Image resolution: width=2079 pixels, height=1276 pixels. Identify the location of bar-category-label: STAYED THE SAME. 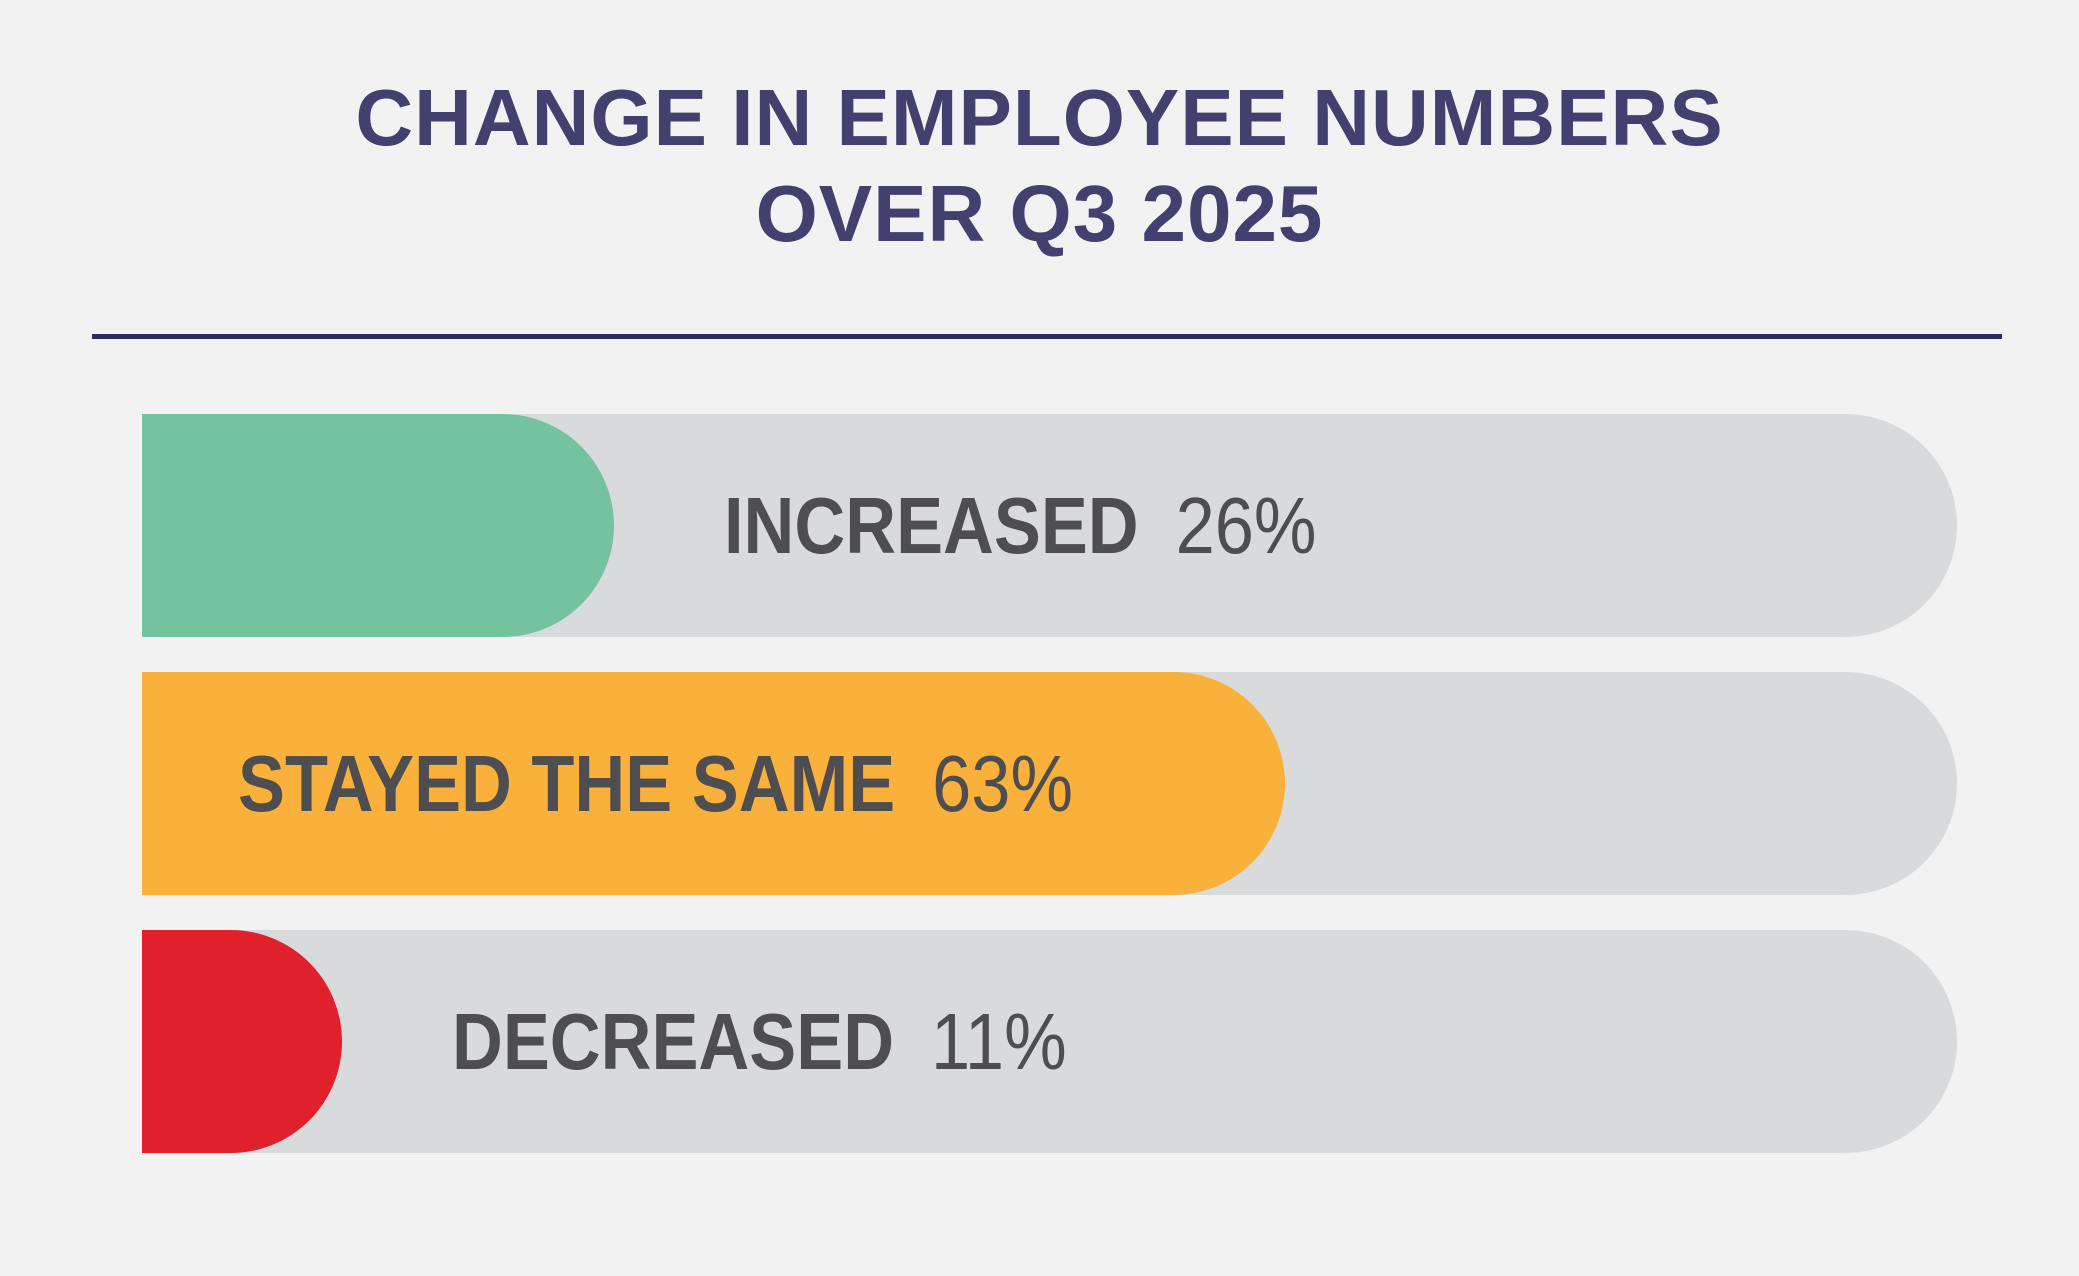
(567, 783).